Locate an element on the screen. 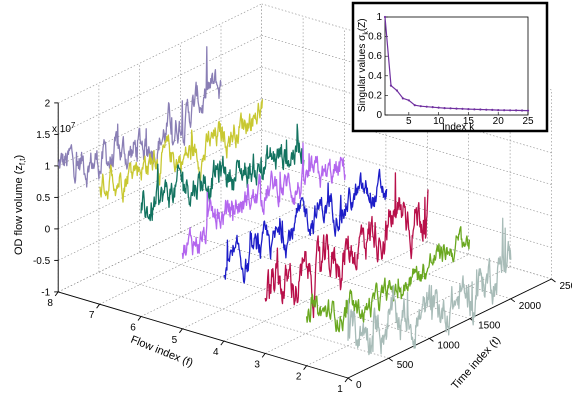 The width and height of the screenshot is (572, 397). inset-y-tick-label: 0.4 is located at coordinates (375, 76).